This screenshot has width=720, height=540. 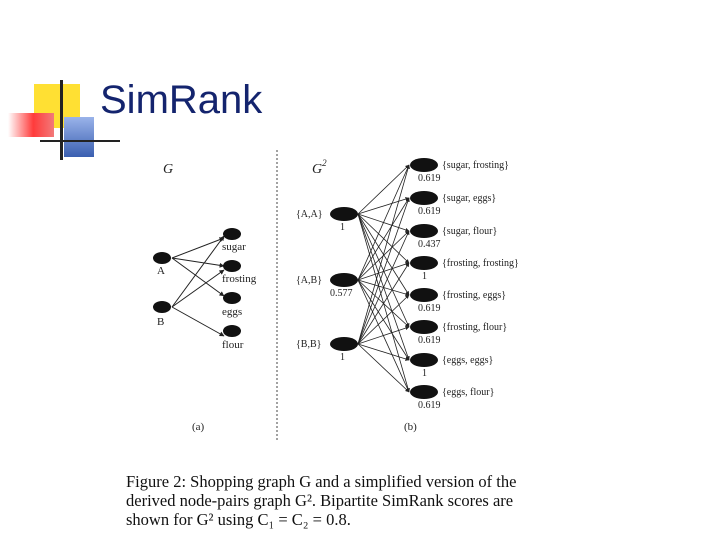 I want to click on node-frosting, so click(x=232, y=266).